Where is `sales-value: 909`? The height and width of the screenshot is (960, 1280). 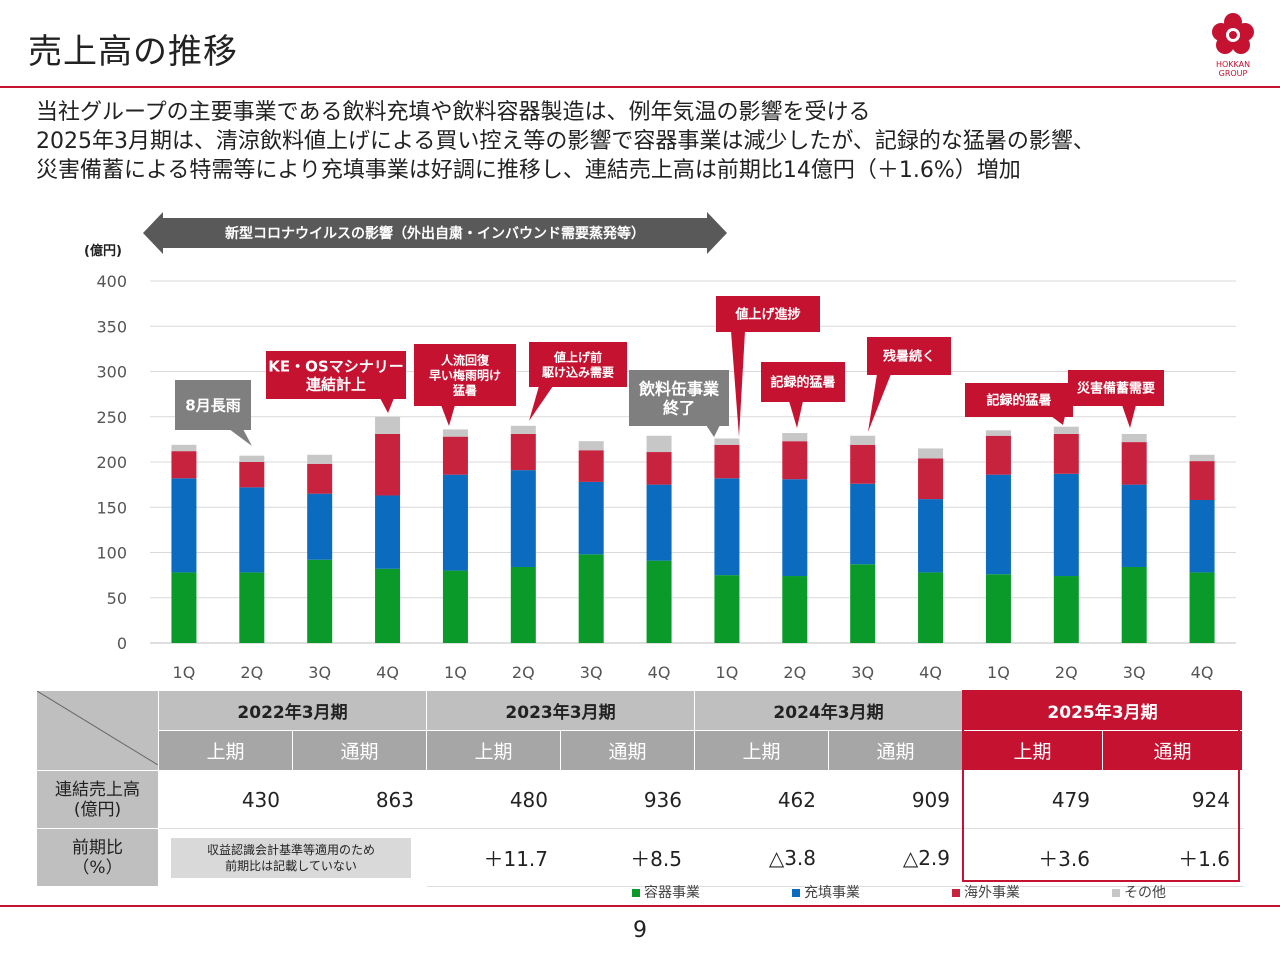 sales-value: 909 is located at coordinates (895, 799).